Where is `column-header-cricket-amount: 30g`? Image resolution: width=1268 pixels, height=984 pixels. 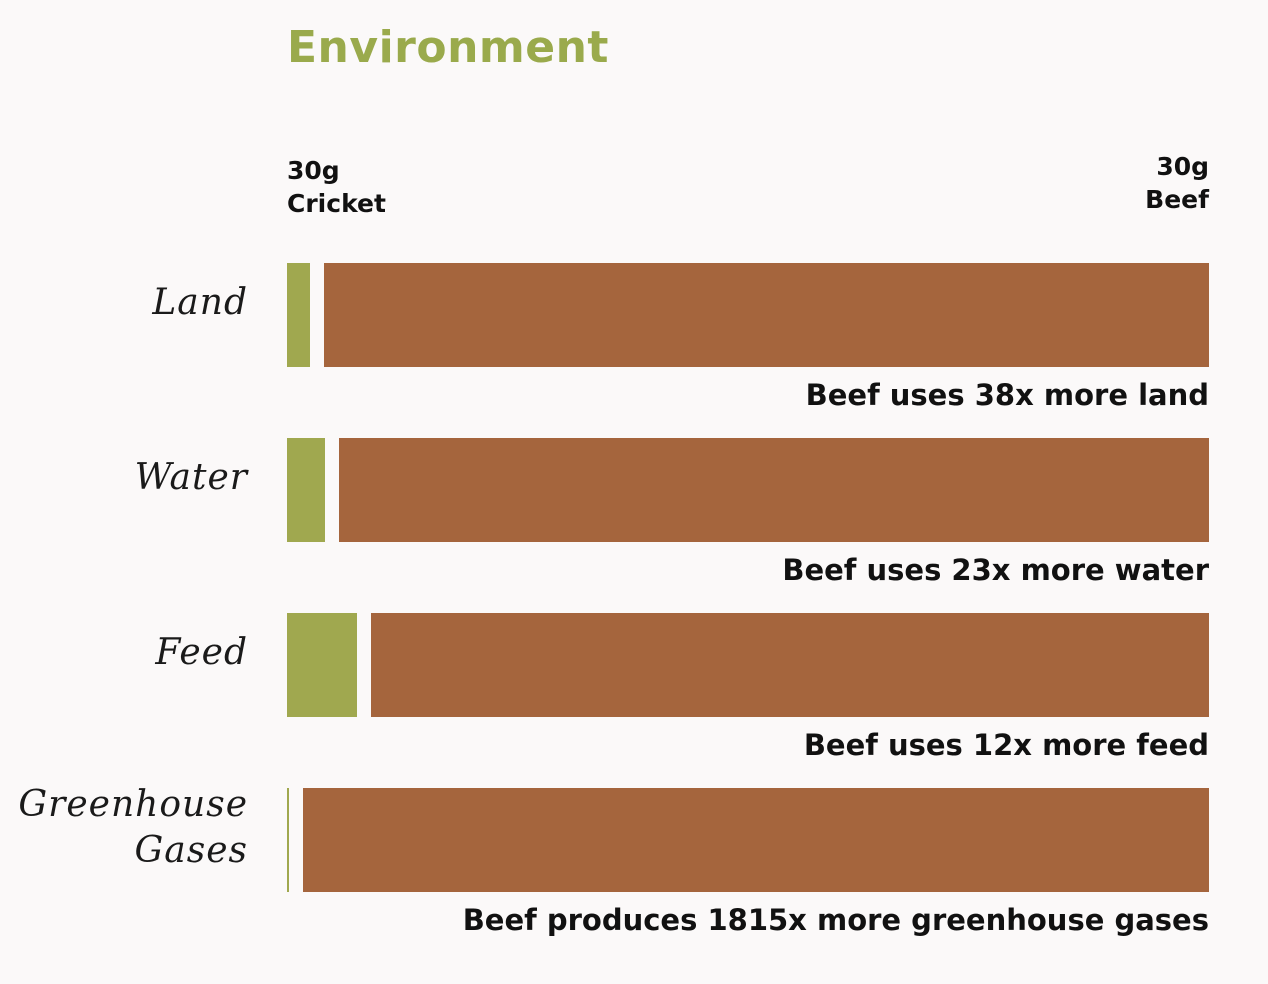
column-header-cricket-amount: 30g is located at coordinates (313, 170).